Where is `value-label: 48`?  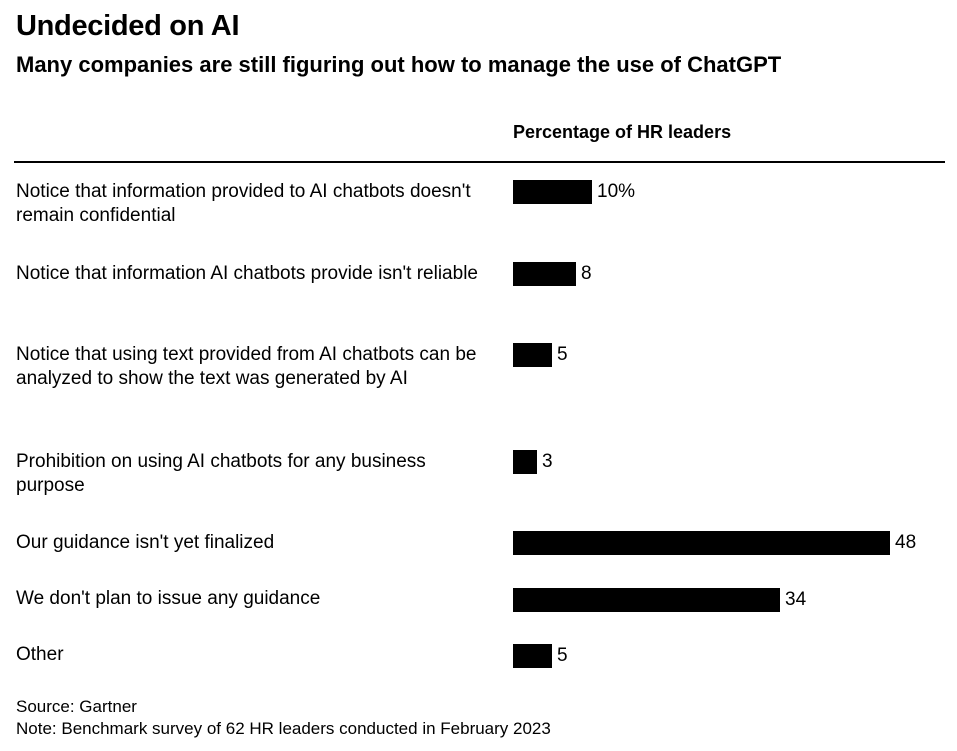
value-label: 48 is located at coordinates (906, 542).